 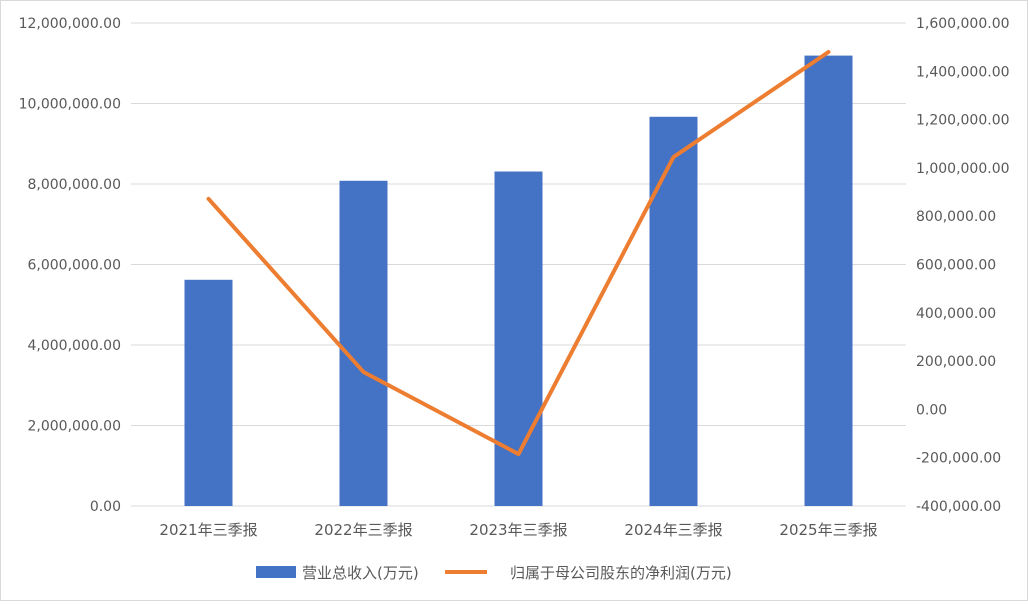 What do you see at coordinates (105, 507) in the screenshot?
I see `left-axis-tick-label: 0.00` at bounding box center [105, 507].